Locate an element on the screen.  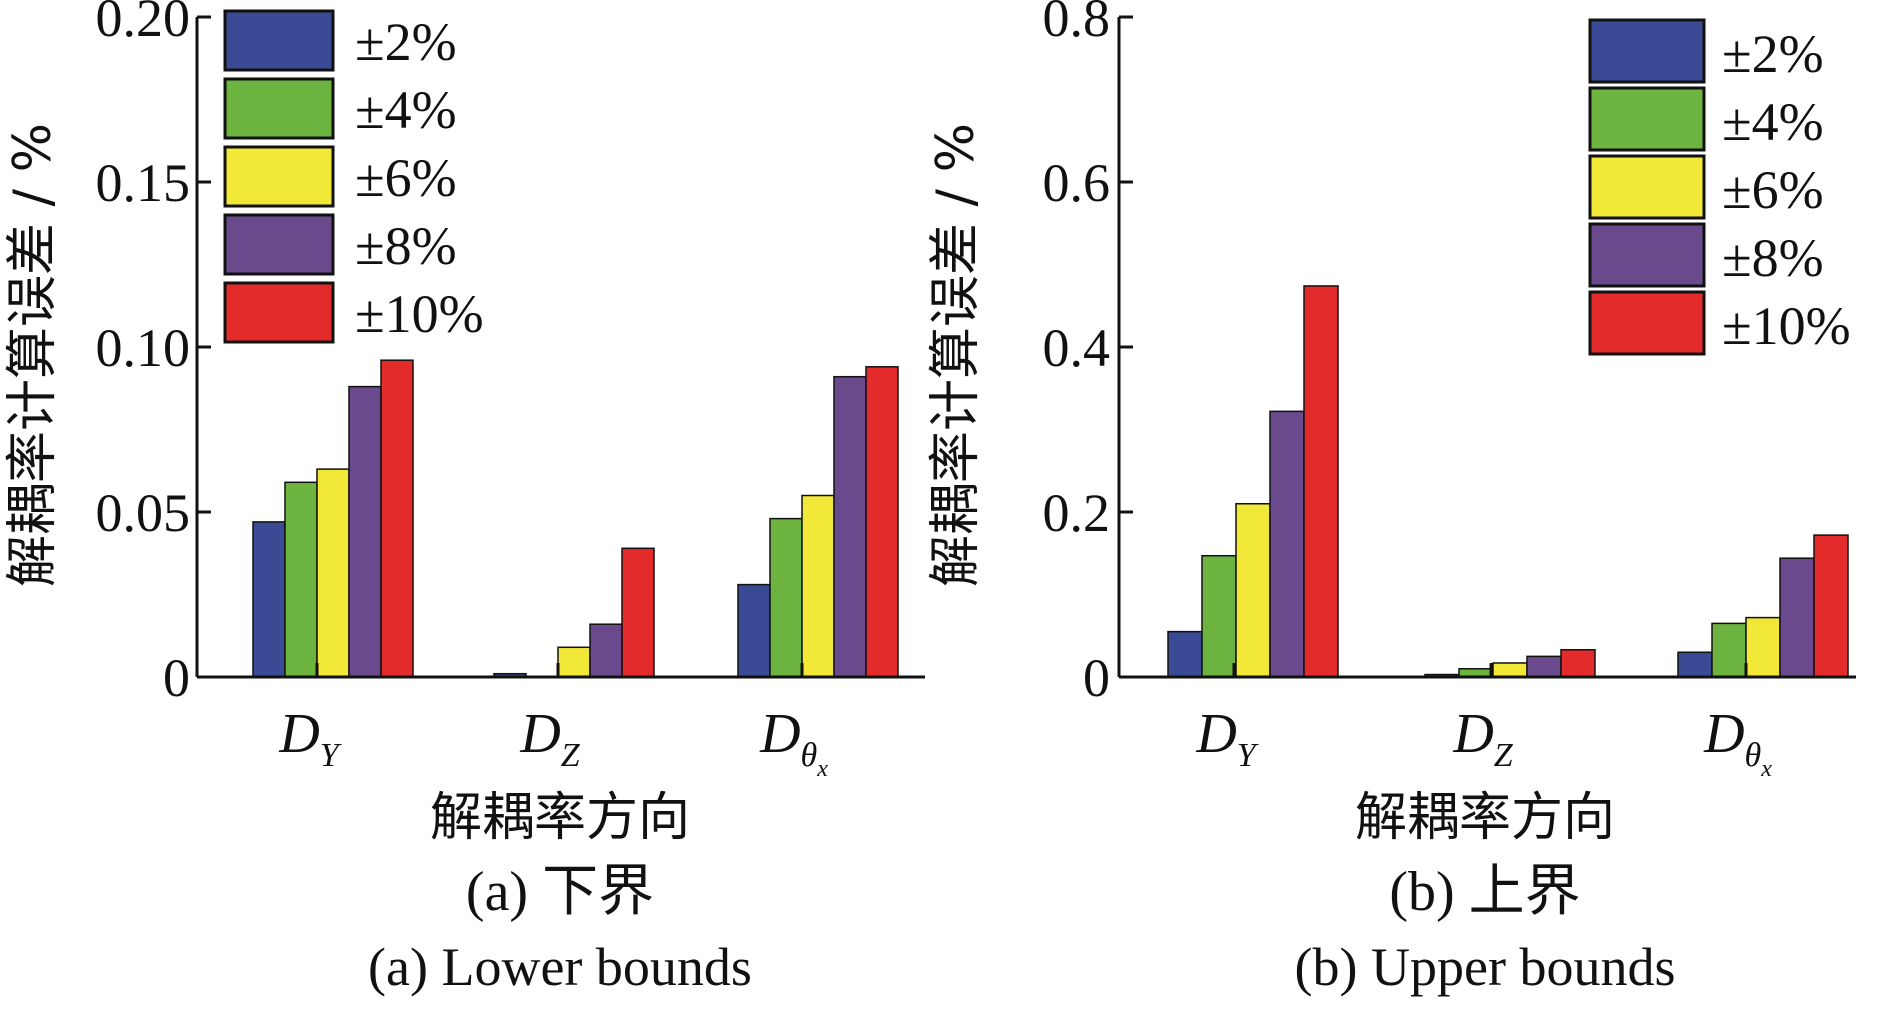
y-tick-label: 0.10 is located at coordinates (143, 348).